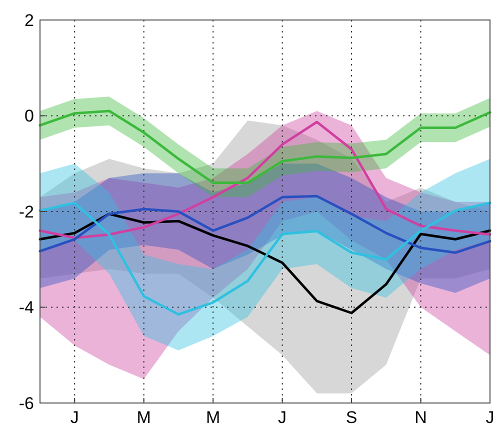 This screenshot has width=495, height=431. I want to click on y-tick-label: -2, so click(26, 212).